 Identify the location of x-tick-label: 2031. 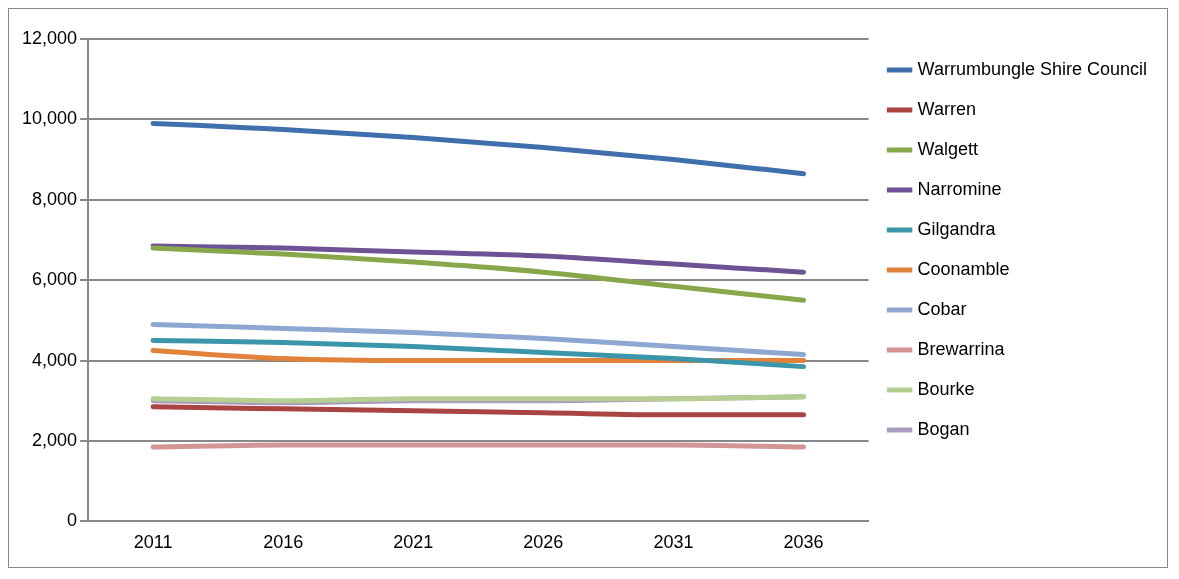
(673, 542).